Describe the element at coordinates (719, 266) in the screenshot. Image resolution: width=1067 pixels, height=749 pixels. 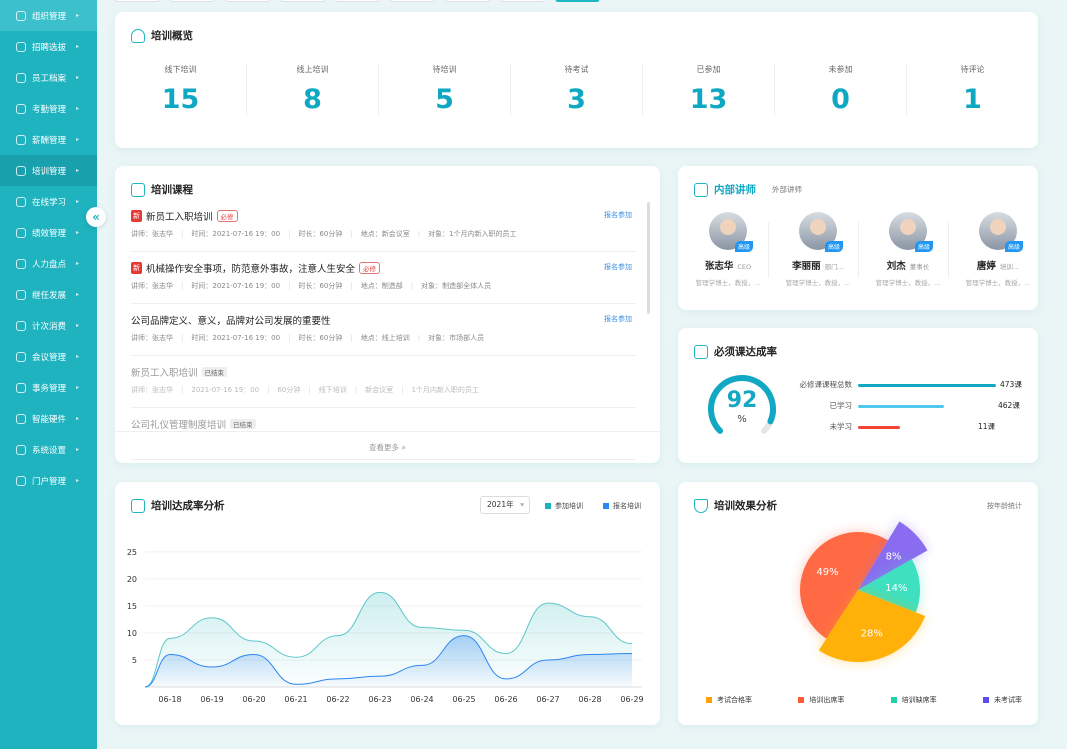
I see `lecturer-name: 张志华` at that location.